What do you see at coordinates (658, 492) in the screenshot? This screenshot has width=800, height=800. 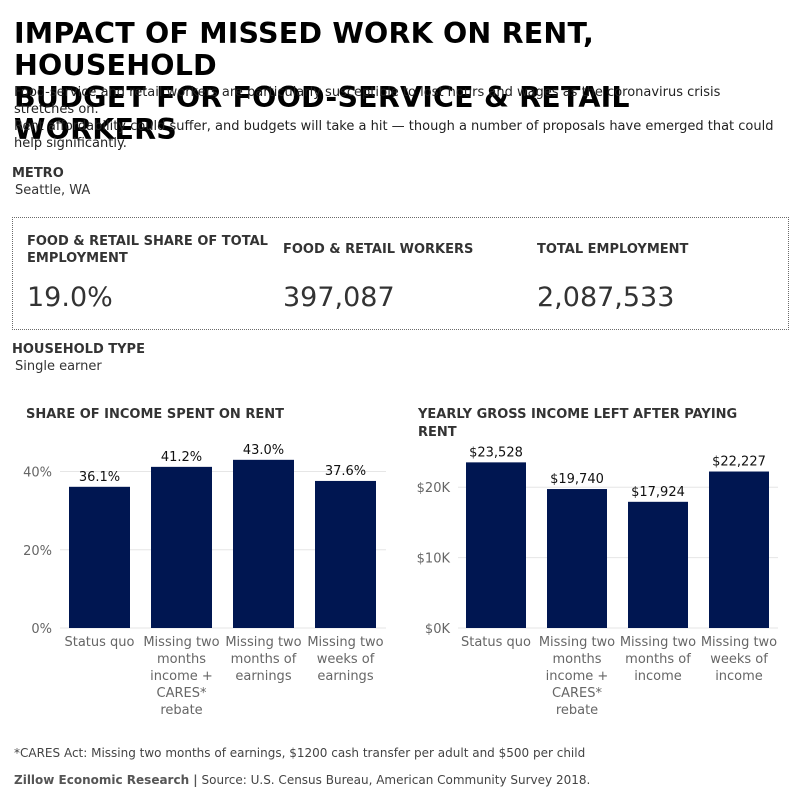 I see `data-label: $17,924` at bounding box center [658, 492].